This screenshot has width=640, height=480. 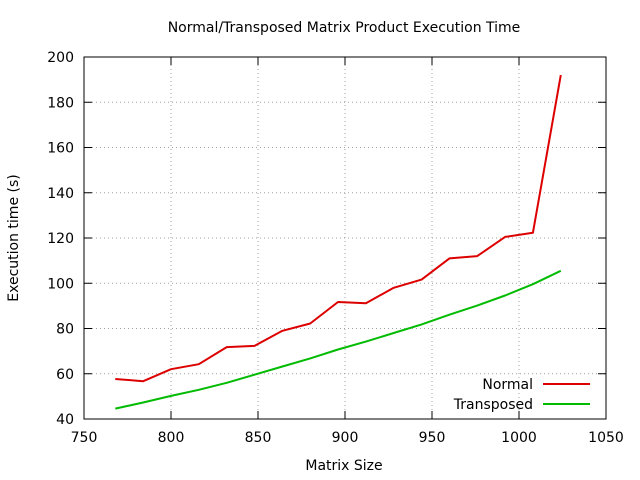 I want to click on x-tick-label: 850, so click(x=258, y=438).